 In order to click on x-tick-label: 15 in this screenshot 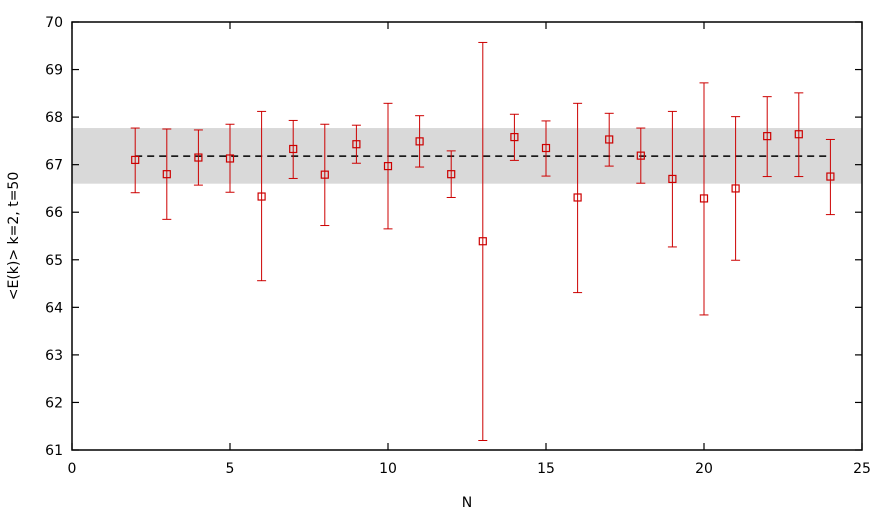, I will do `click(546, 469)`.